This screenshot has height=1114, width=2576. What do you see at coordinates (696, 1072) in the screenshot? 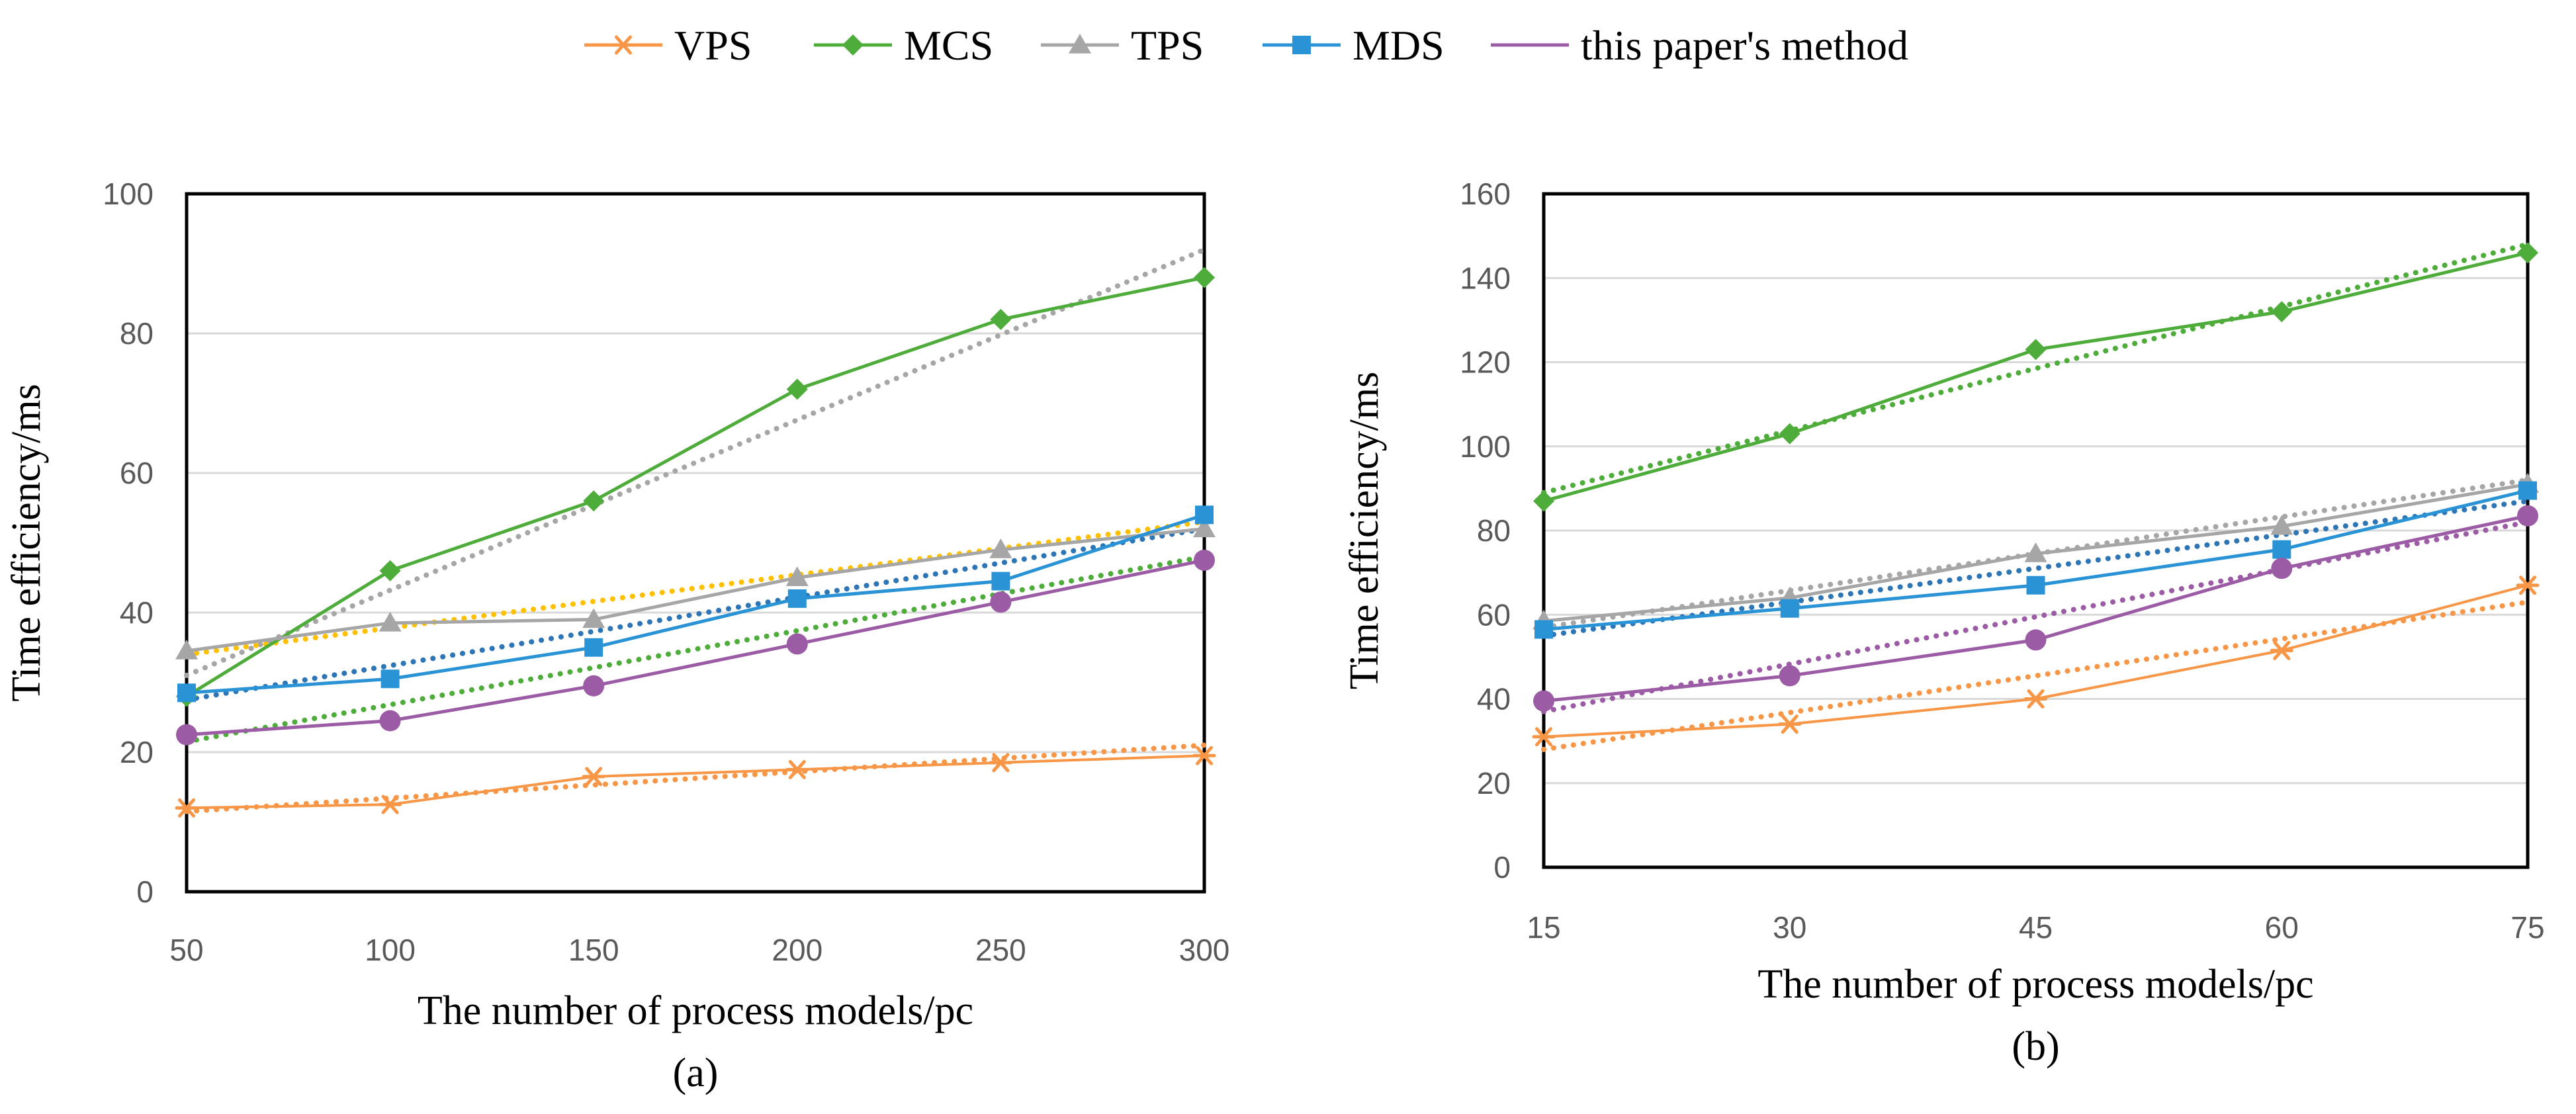
I see `chart-a-caption: (a)` at bounding box center [696, 1072].